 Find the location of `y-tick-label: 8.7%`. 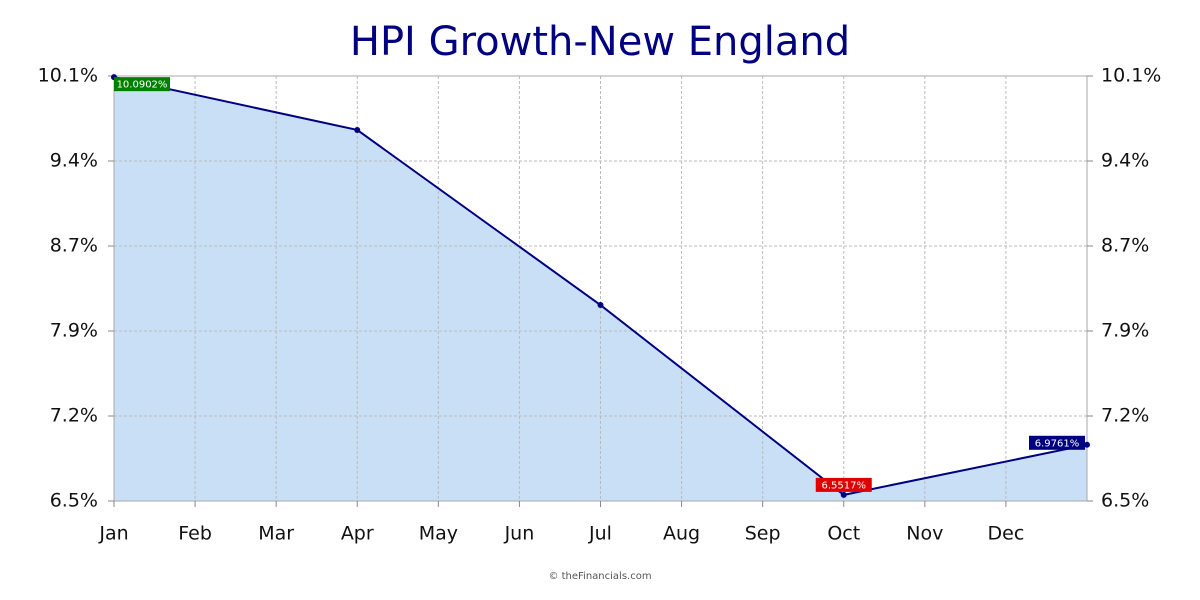

y-tick-label: 8.7% is located at coordinates (74, 246).